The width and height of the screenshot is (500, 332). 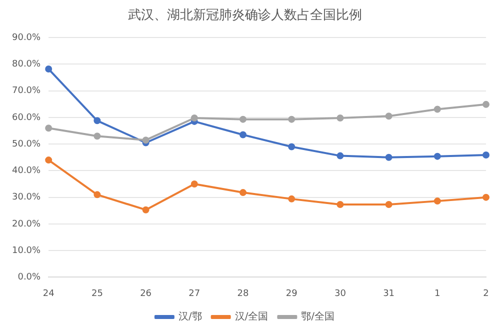 I want to click on y-tick-label: 70.0%, so click(x=27, y=91).